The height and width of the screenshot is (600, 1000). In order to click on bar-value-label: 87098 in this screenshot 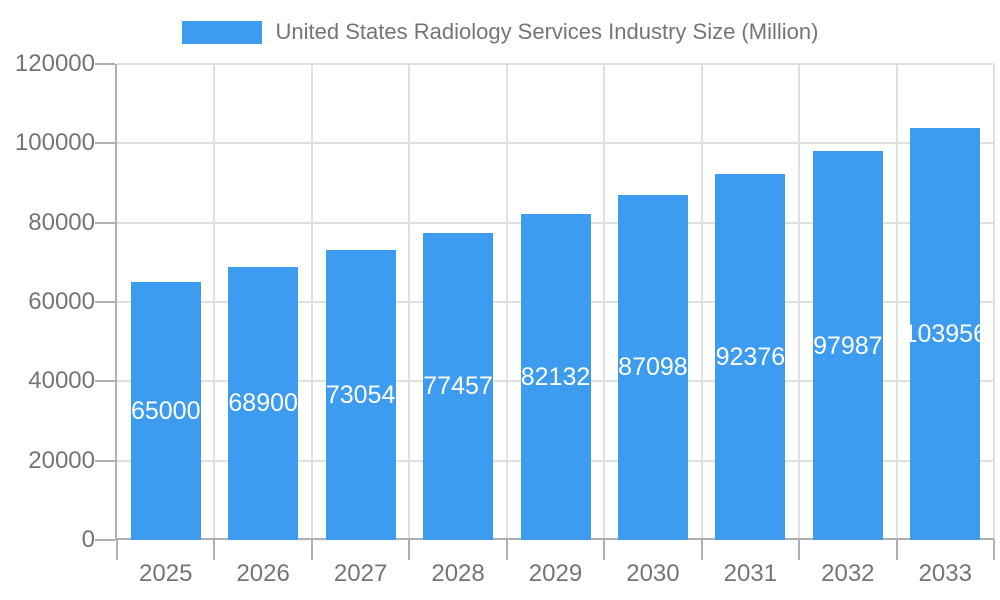, I will do `click(653, 367)`.